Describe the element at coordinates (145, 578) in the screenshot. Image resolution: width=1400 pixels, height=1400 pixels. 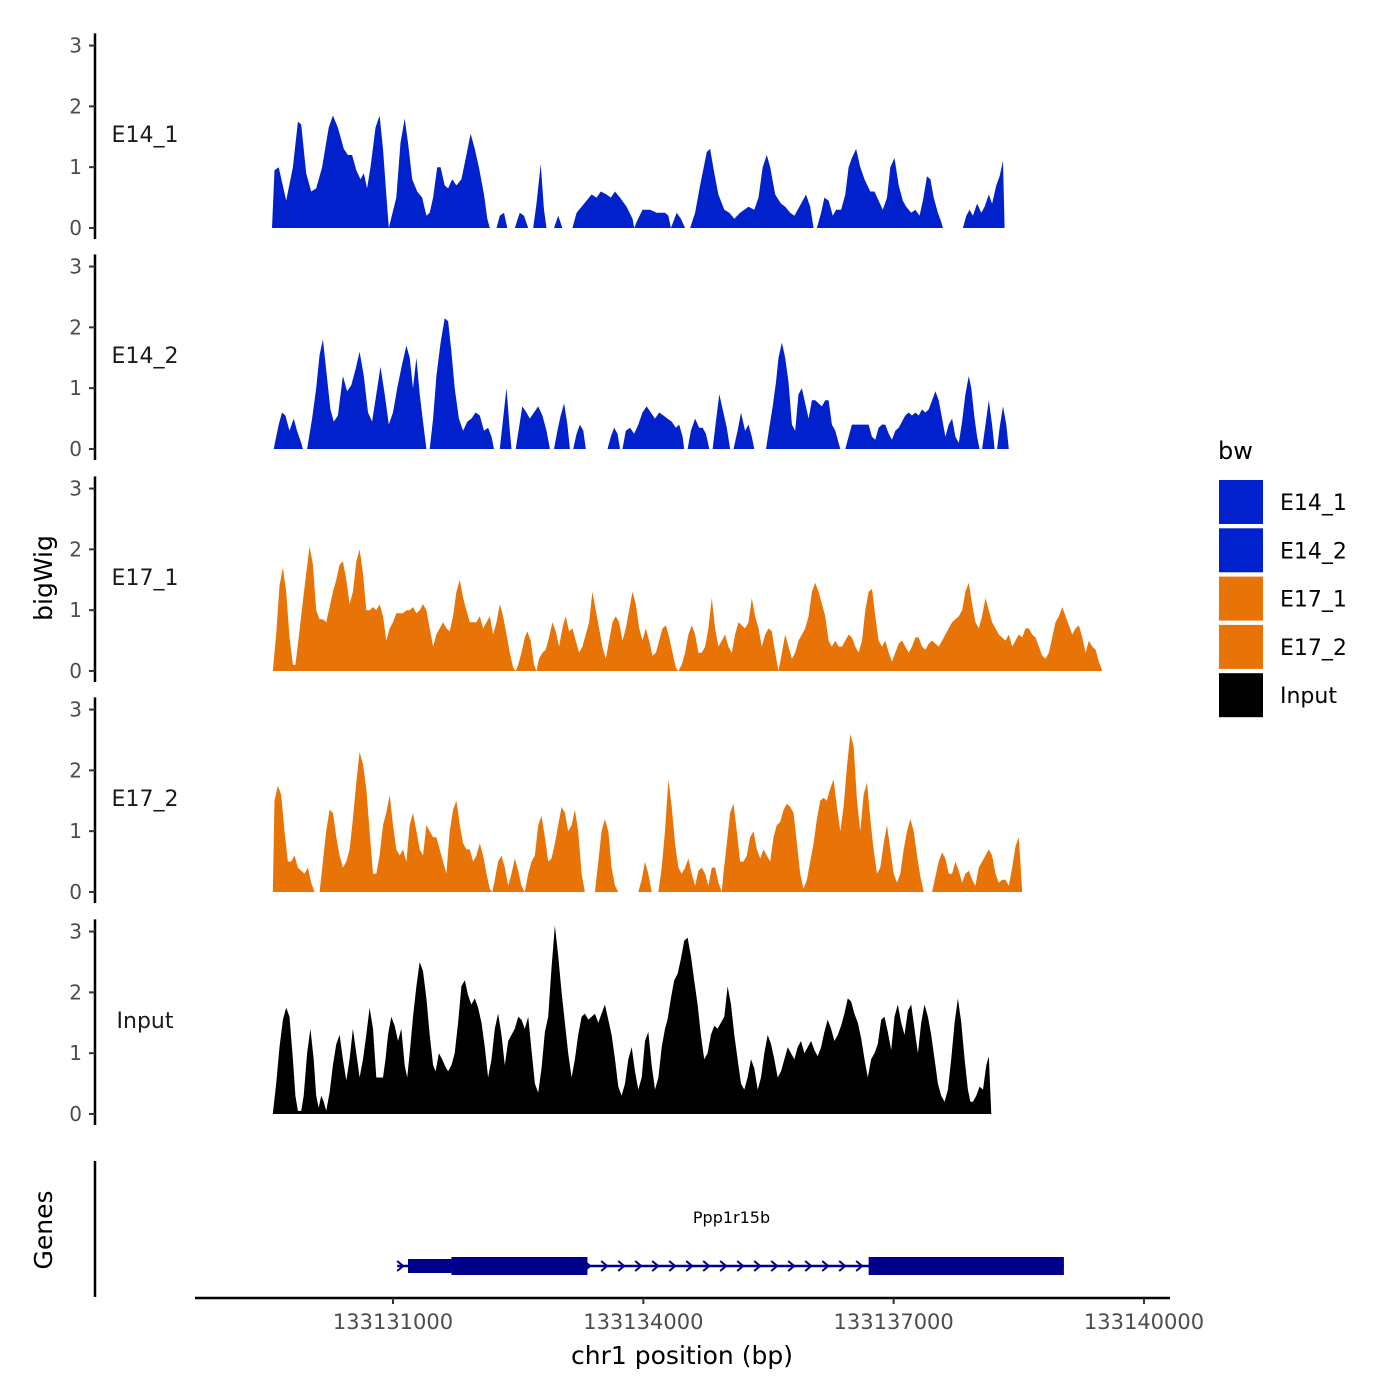
I see `track-label: E17_1` at that location.